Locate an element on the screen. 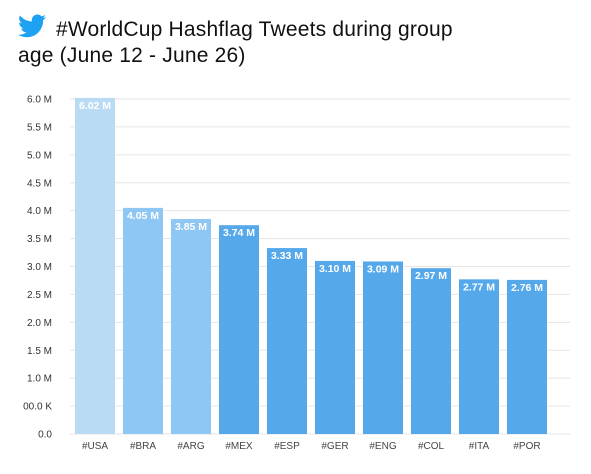  bar-value-label: 3.10 M is located at coordinates (335, 269).